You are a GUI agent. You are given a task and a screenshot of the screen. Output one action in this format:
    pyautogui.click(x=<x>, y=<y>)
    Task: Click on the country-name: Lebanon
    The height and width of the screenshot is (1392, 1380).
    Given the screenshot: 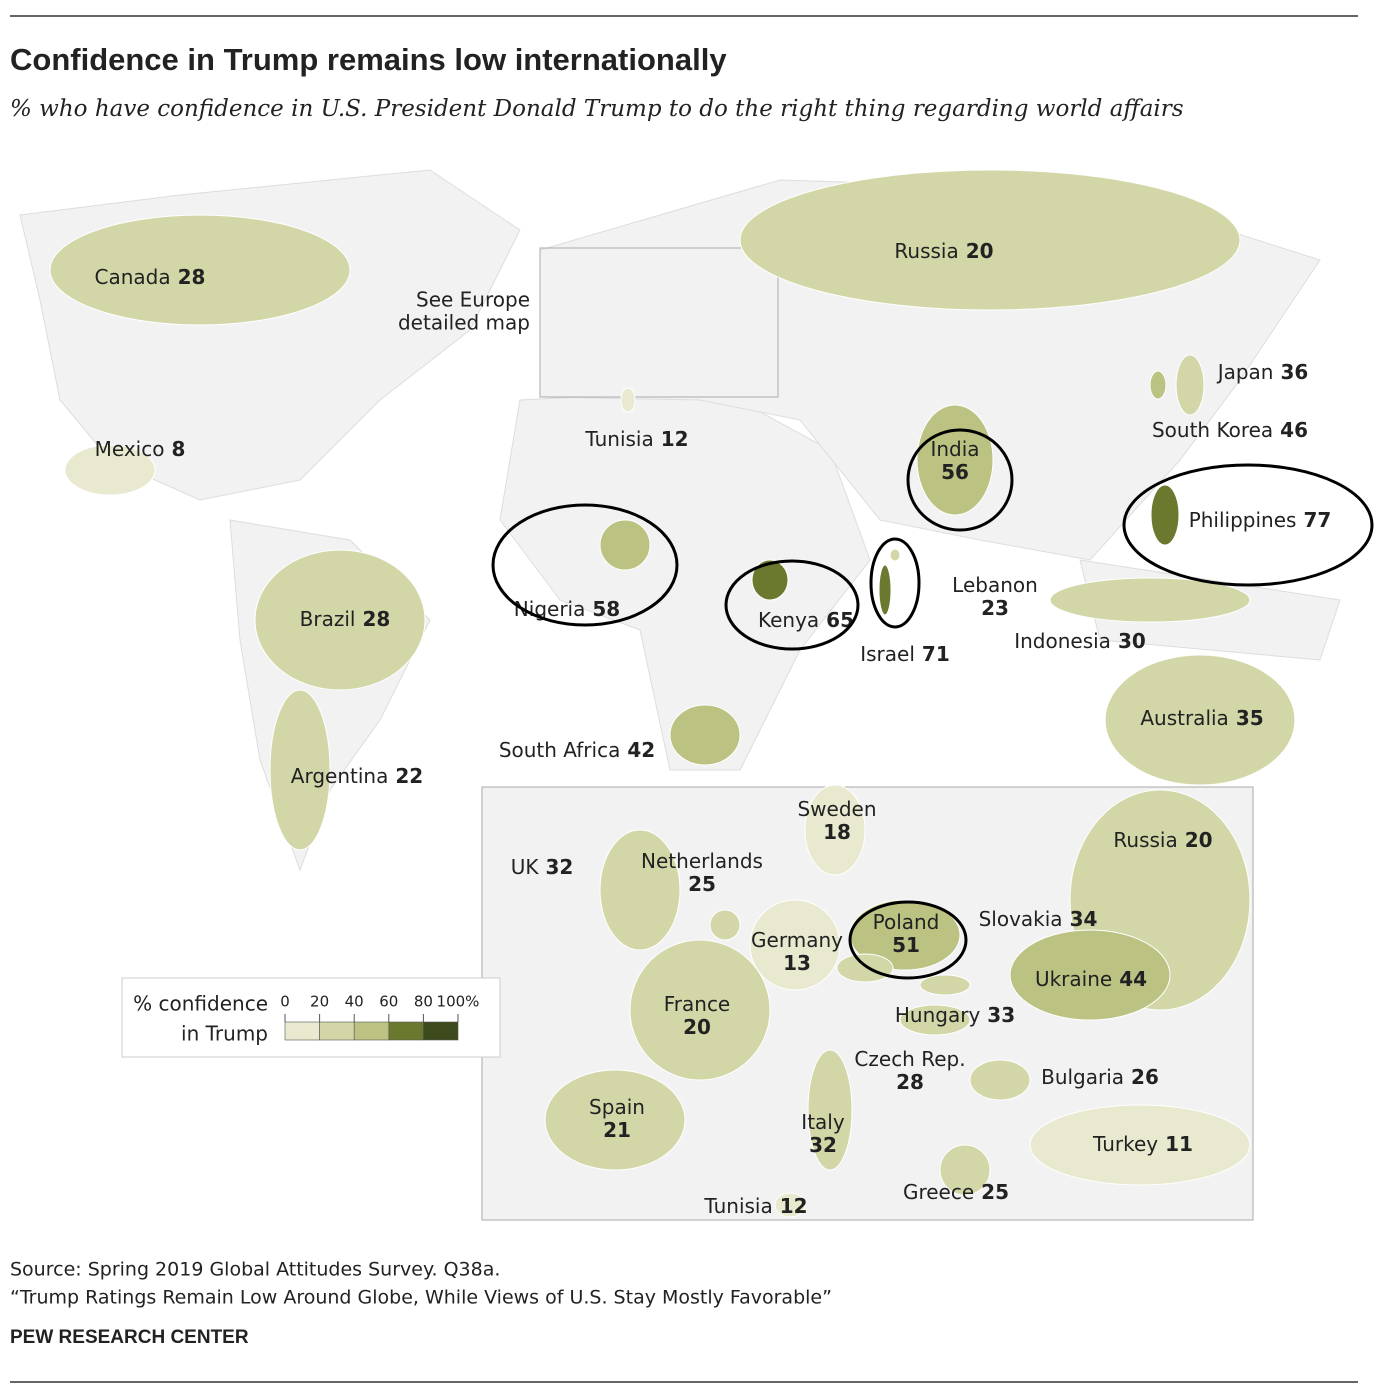 What is the action you would take?
    pyautogui.click(x=995, y=585)
    